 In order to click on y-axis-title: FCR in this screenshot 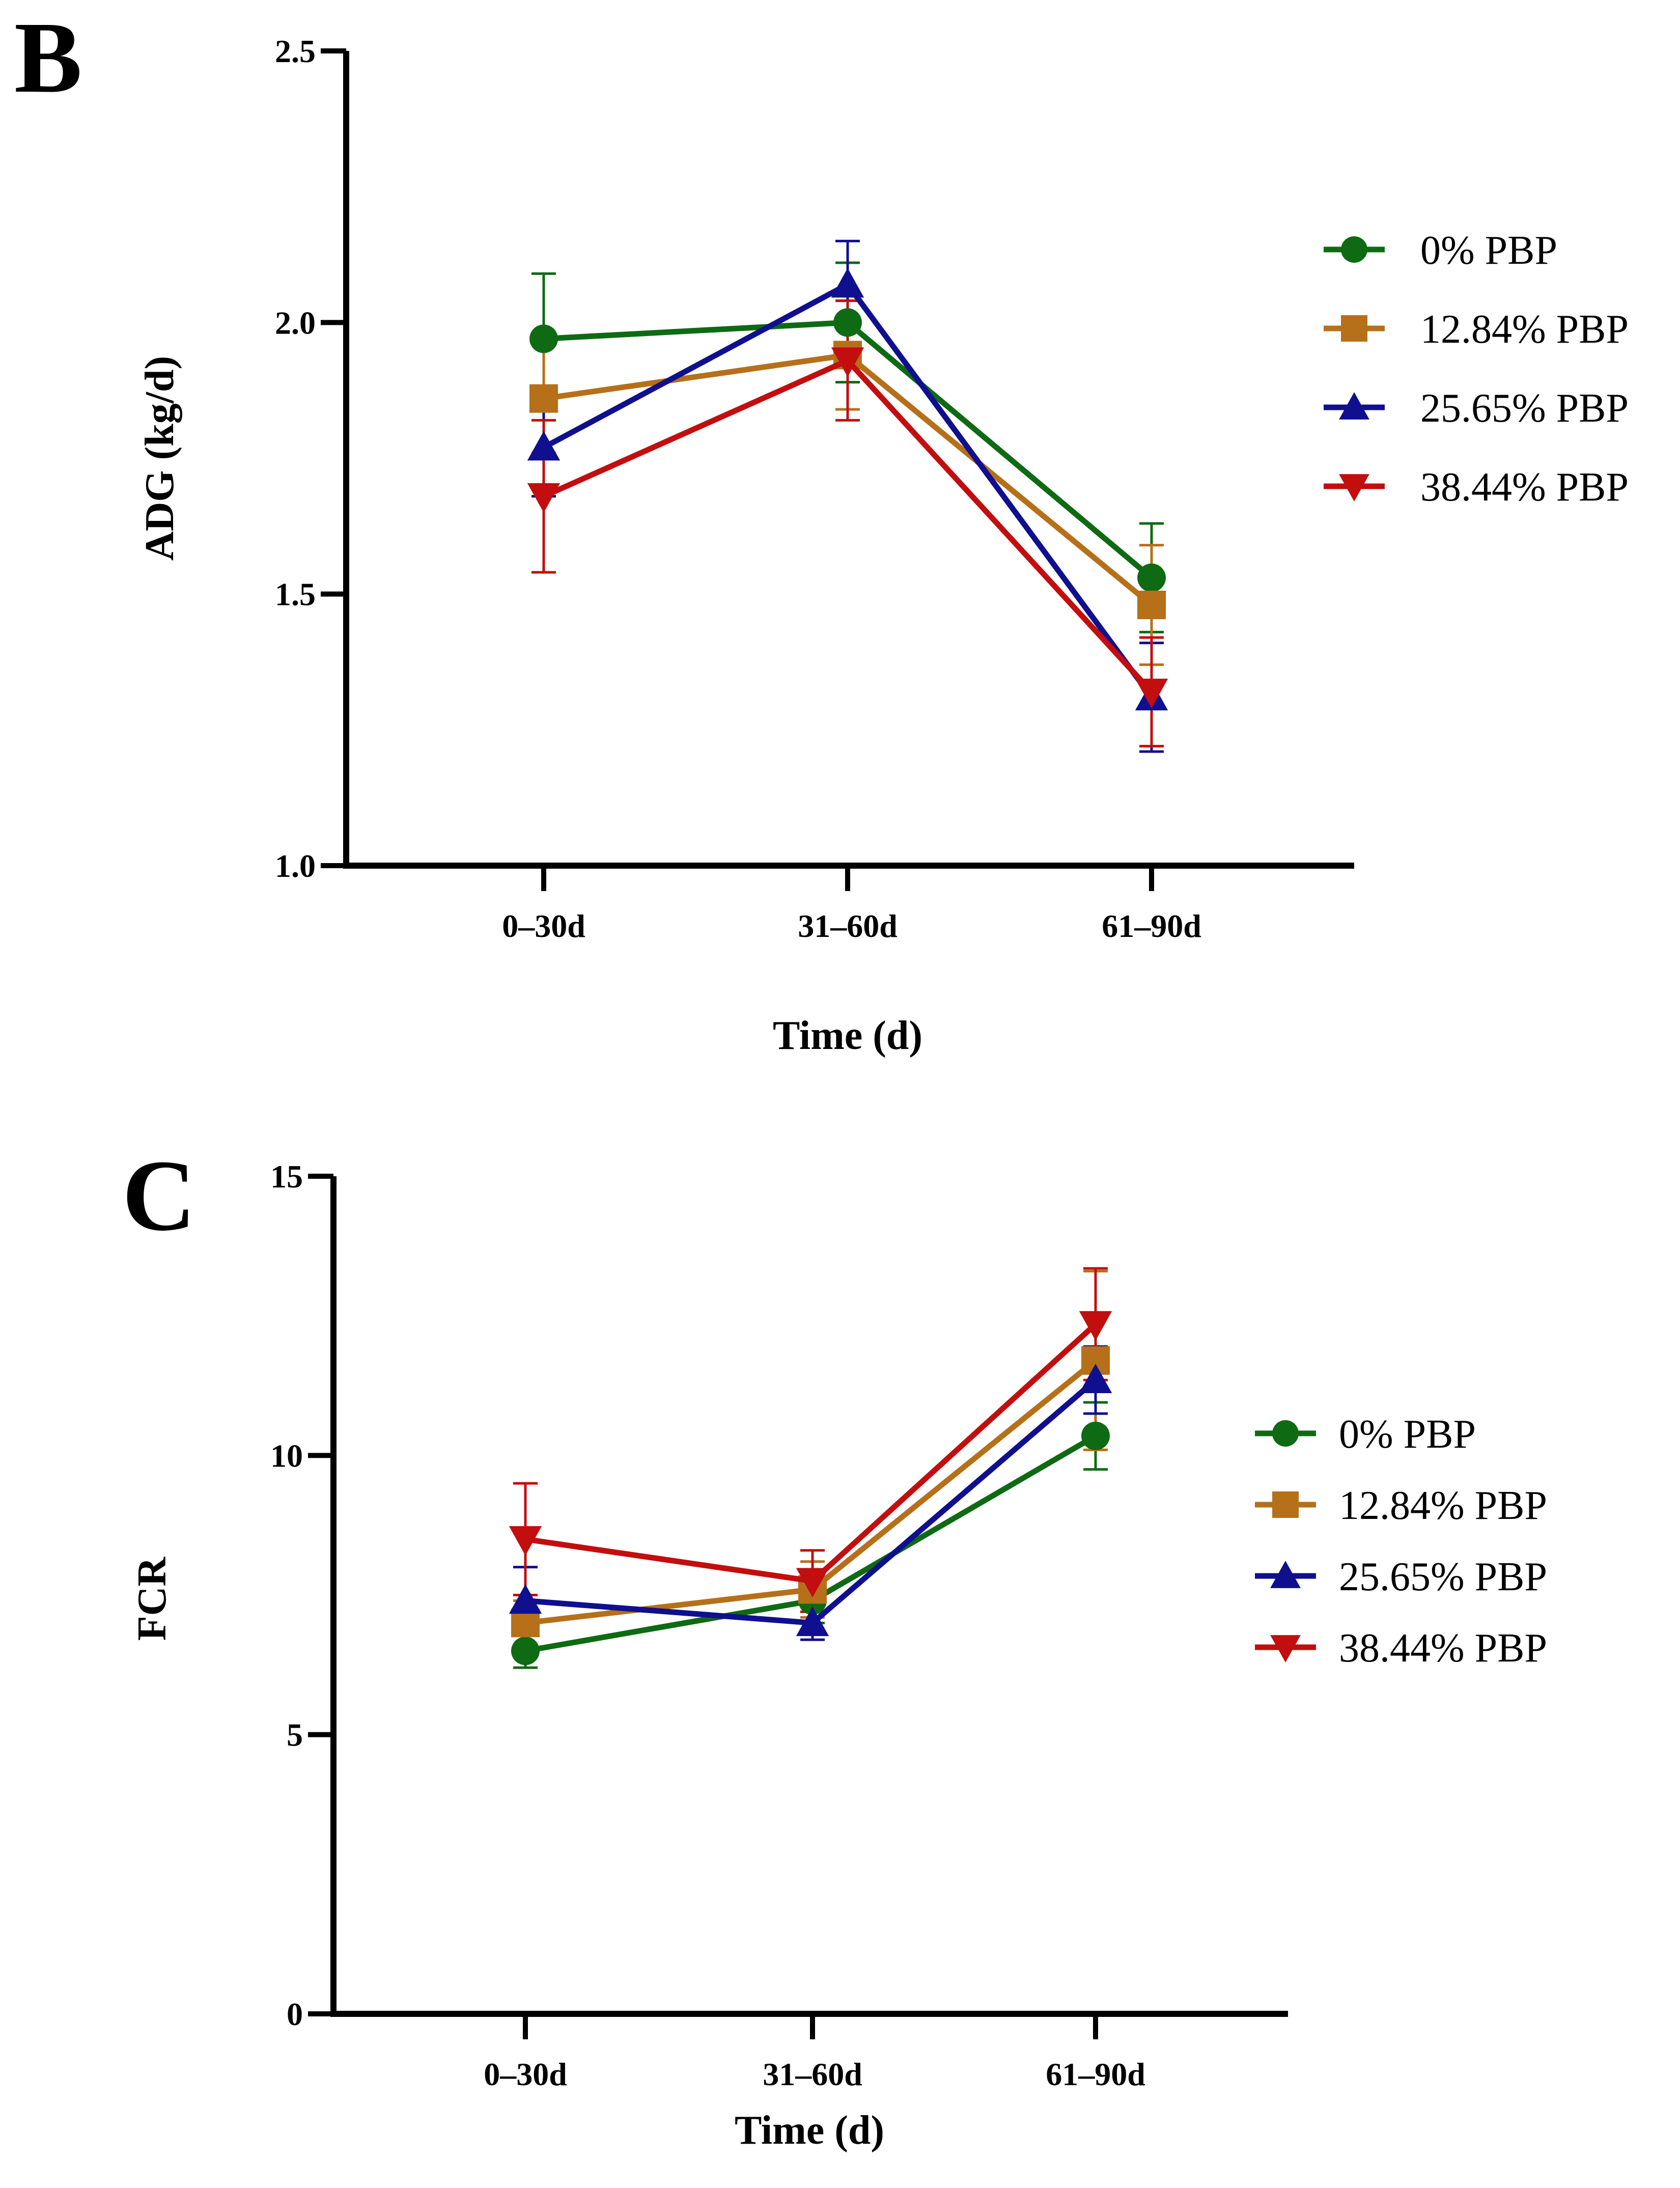, I will do `click(152, 1599)`.